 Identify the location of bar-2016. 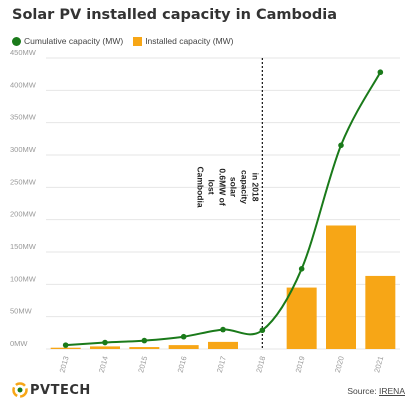
(183, 347).